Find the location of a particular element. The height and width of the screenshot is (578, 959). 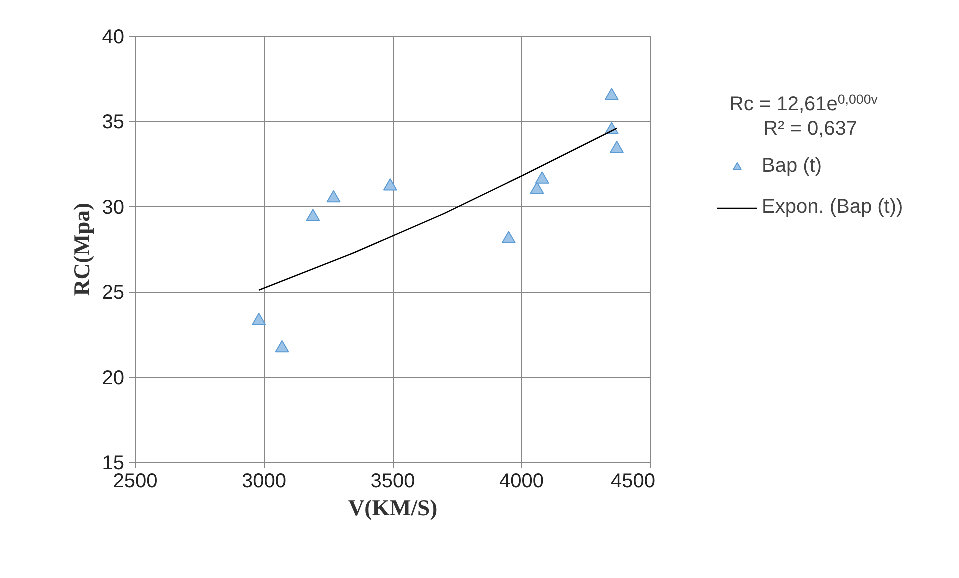

text: R² = 0,637 is located at coordinates (811, 129).